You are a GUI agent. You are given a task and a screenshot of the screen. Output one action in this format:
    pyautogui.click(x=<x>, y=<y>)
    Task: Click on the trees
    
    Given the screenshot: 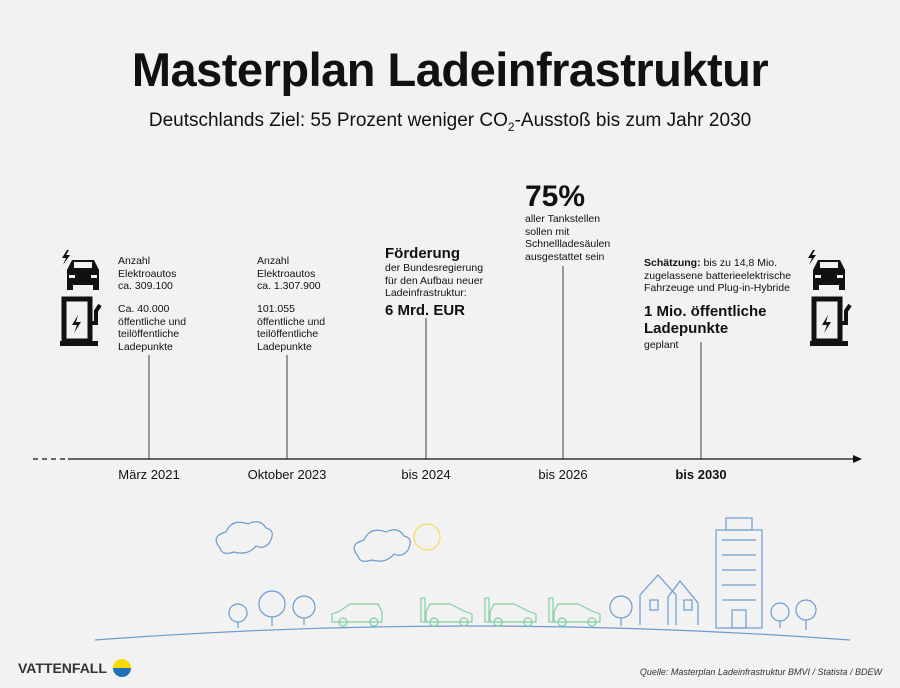 What is the action you would take?
    pyautogui.click(x=522, y=610)
    